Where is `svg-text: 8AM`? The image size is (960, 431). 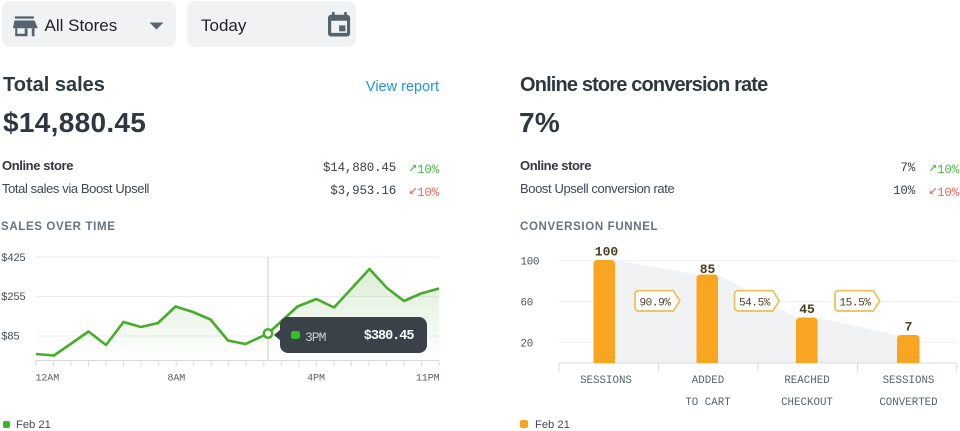
svg-text: 8AM is located at coordinates (176, 379).